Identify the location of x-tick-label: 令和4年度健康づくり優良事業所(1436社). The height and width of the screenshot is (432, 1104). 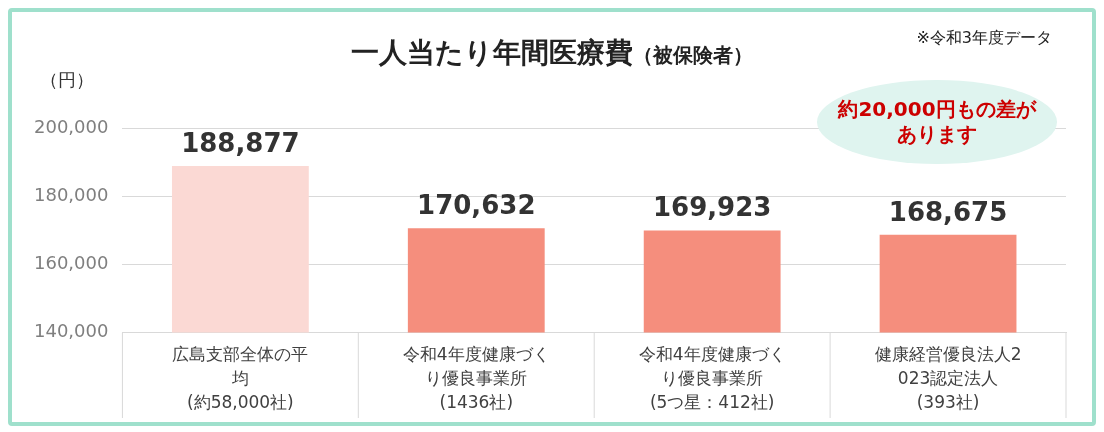
(476, 377).